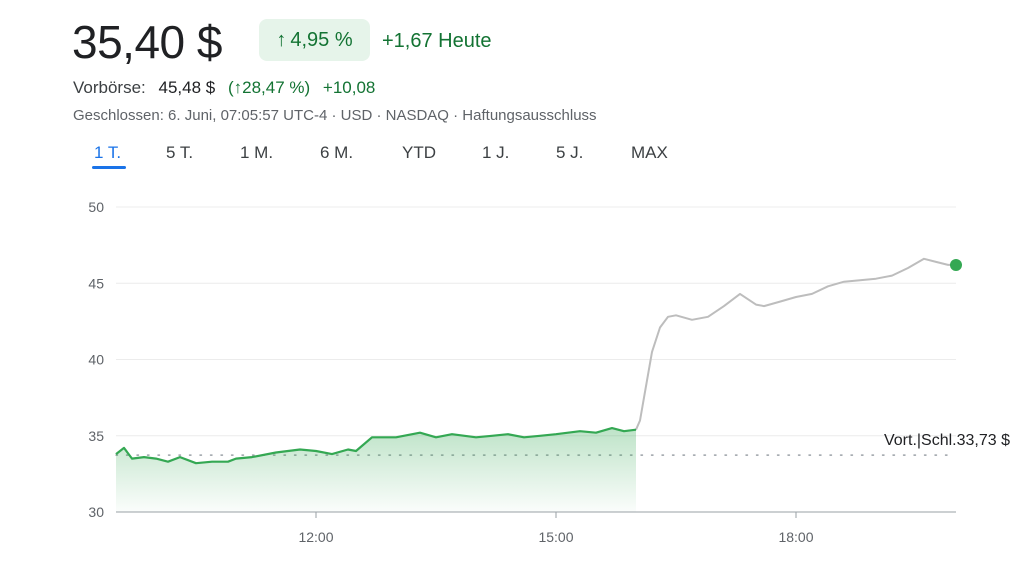  I want to click on premarket-price: 45,48 $, so click(187, 87).